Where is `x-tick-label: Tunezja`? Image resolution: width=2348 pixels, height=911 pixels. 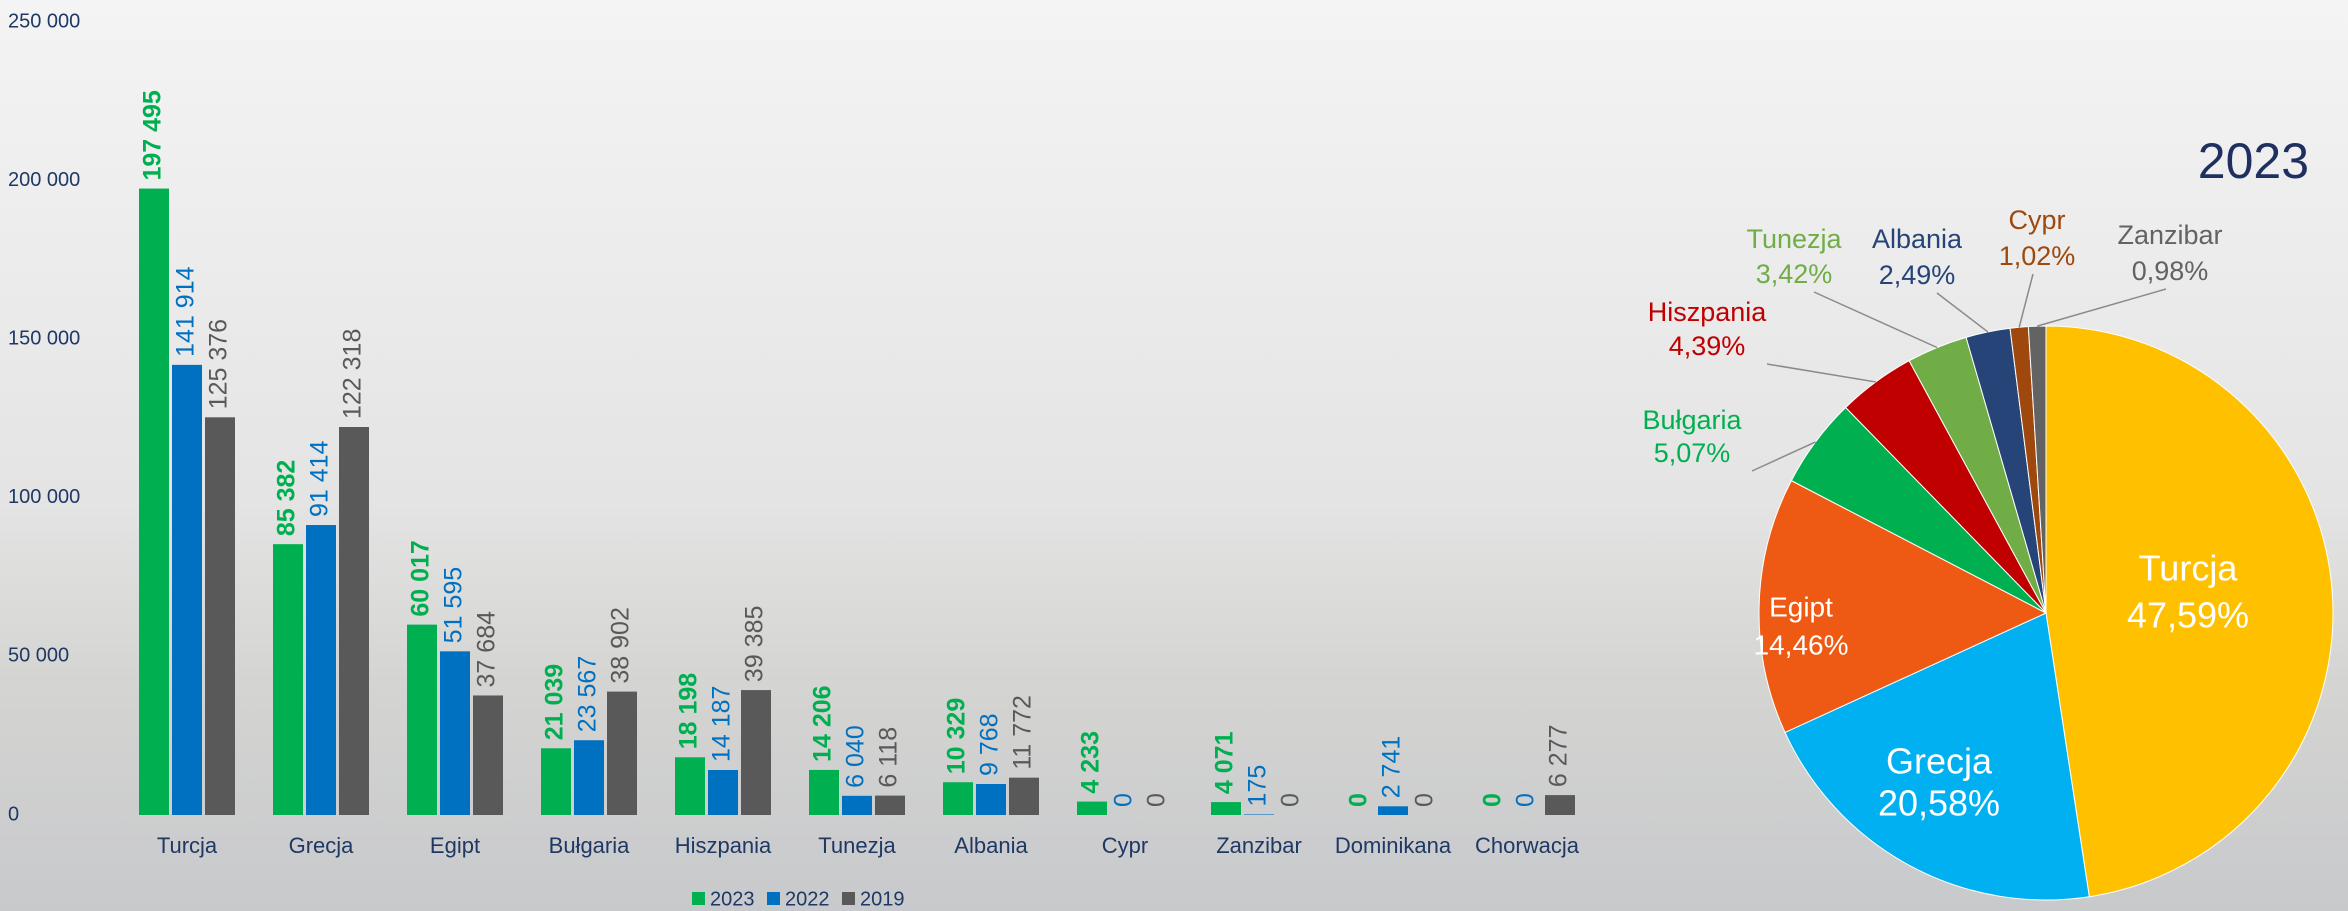
x-tick-label: Tunezja is located at coordinates (857, 845).